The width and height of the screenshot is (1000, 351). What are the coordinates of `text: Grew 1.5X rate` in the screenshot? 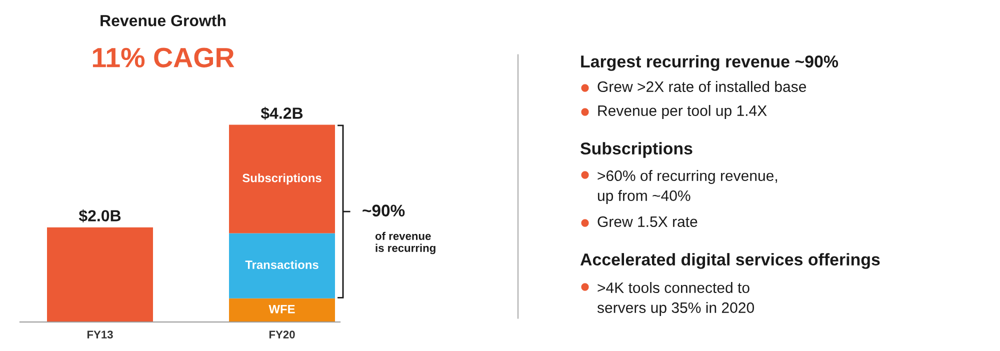 It's located at (648, 222).